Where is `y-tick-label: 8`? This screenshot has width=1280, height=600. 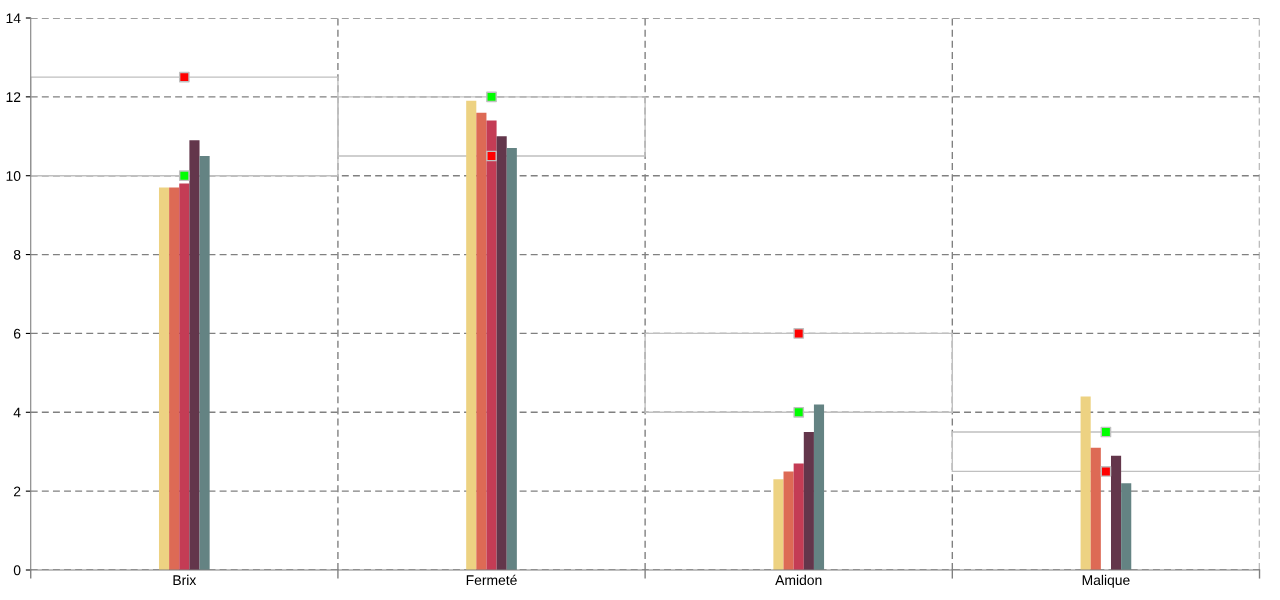 y-tick-label: 8 is located at coordinates (17, 254).